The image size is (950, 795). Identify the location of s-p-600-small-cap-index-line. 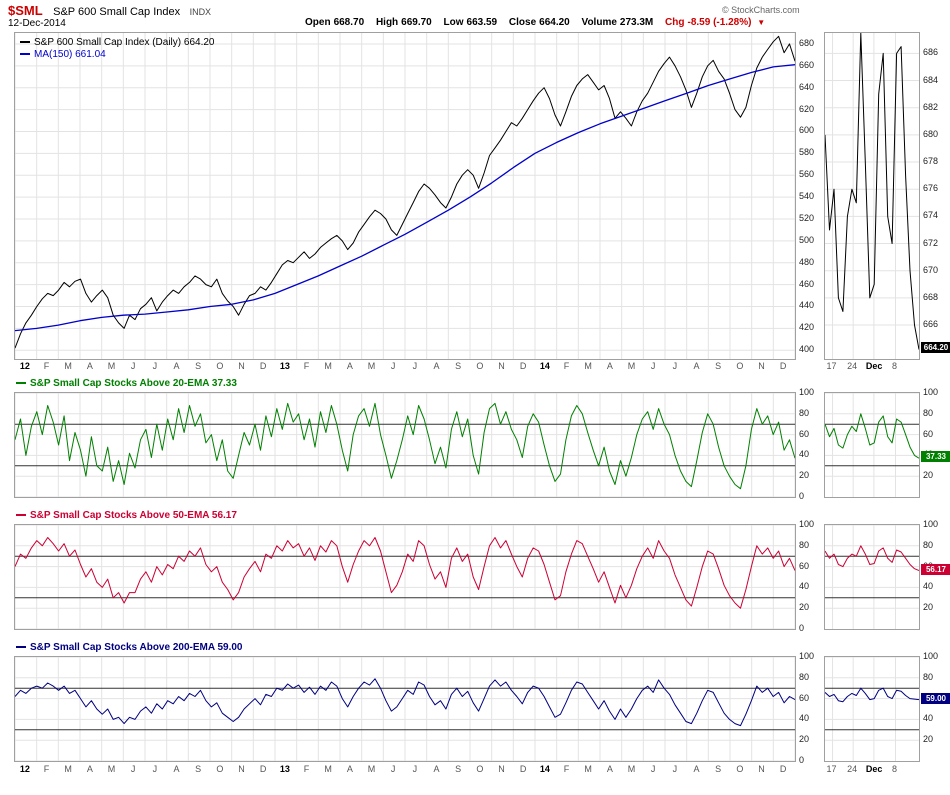
(872, 191).